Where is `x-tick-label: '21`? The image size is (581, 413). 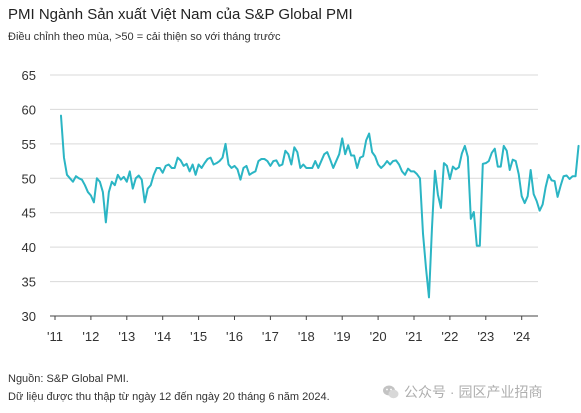 x-tick-label: '21 is located at coordinates (414, 336).